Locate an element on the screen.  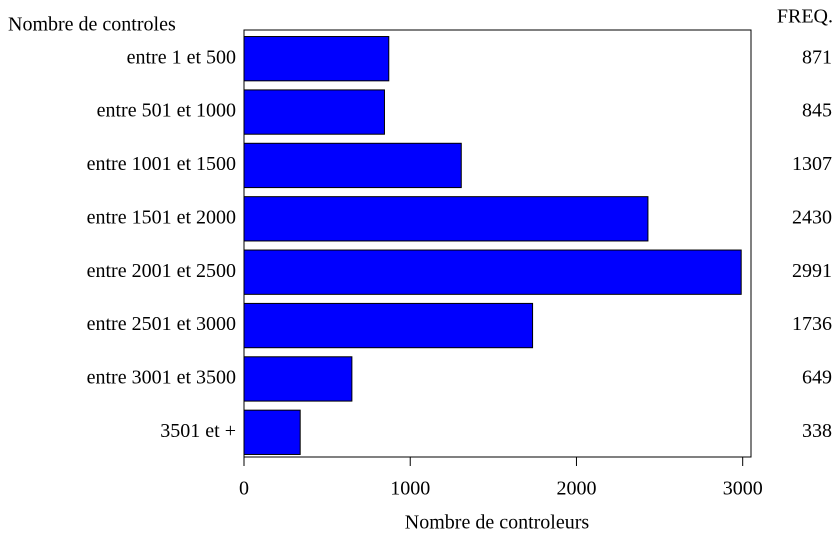
stat-value: 2991 is located at coordinates (812, 271).